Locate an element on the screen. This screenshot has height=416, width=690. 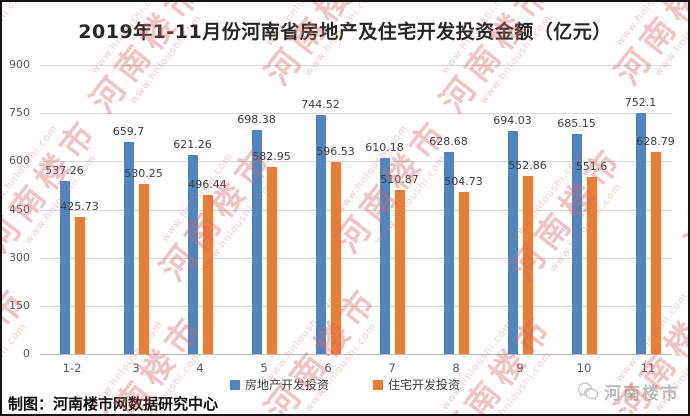
value-label: 530.25 is located at coordinates (143, 173).